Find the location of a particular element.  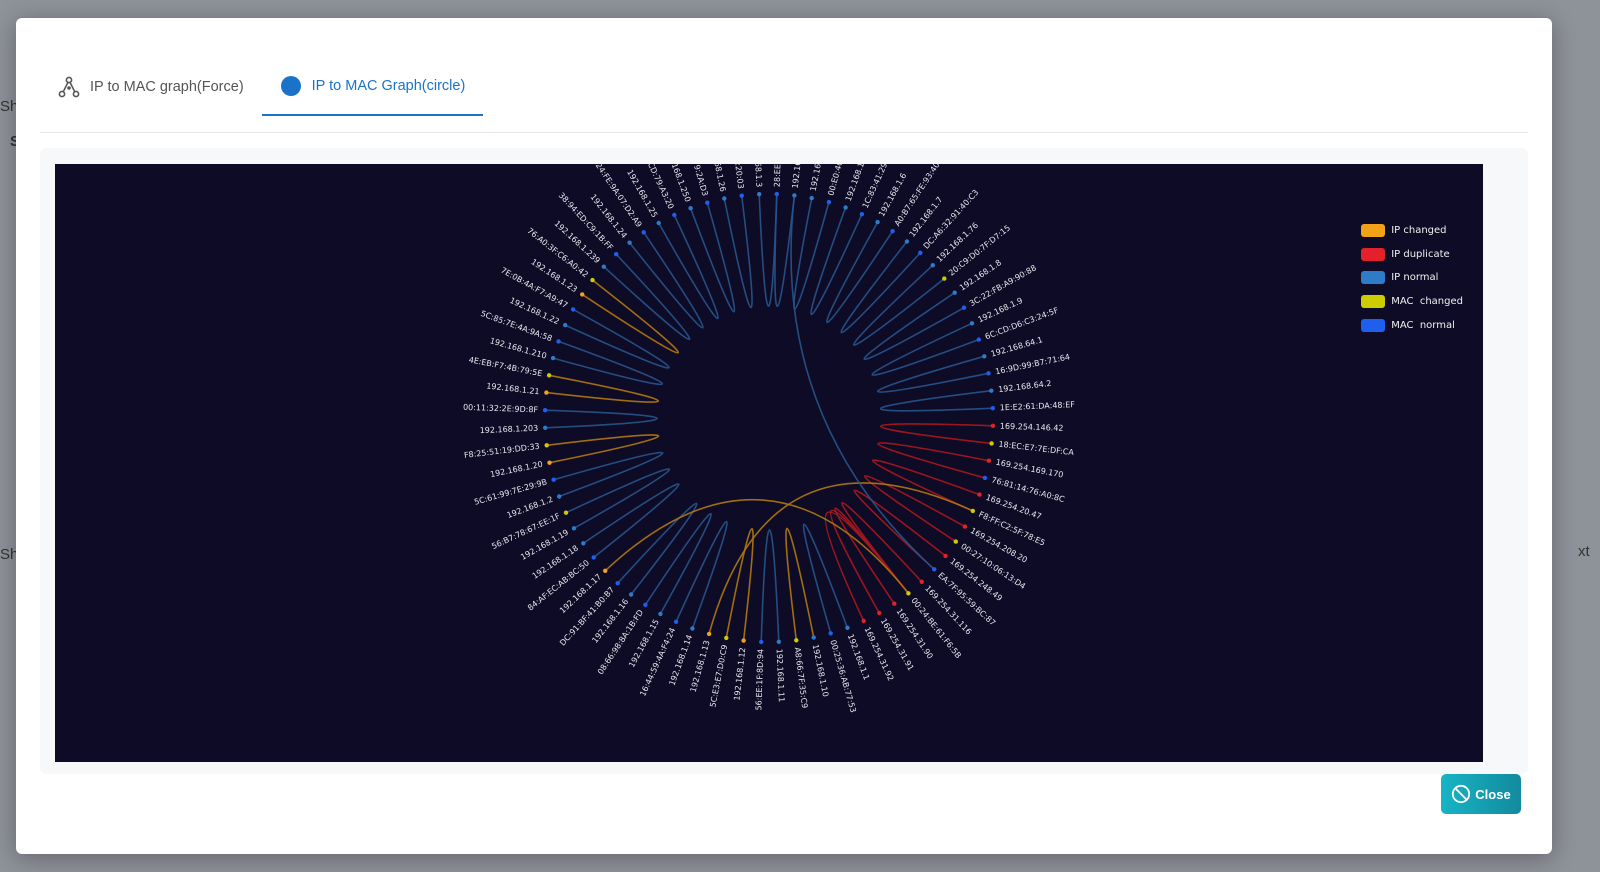

close-button: Close is located at coordinates (1481, 794).